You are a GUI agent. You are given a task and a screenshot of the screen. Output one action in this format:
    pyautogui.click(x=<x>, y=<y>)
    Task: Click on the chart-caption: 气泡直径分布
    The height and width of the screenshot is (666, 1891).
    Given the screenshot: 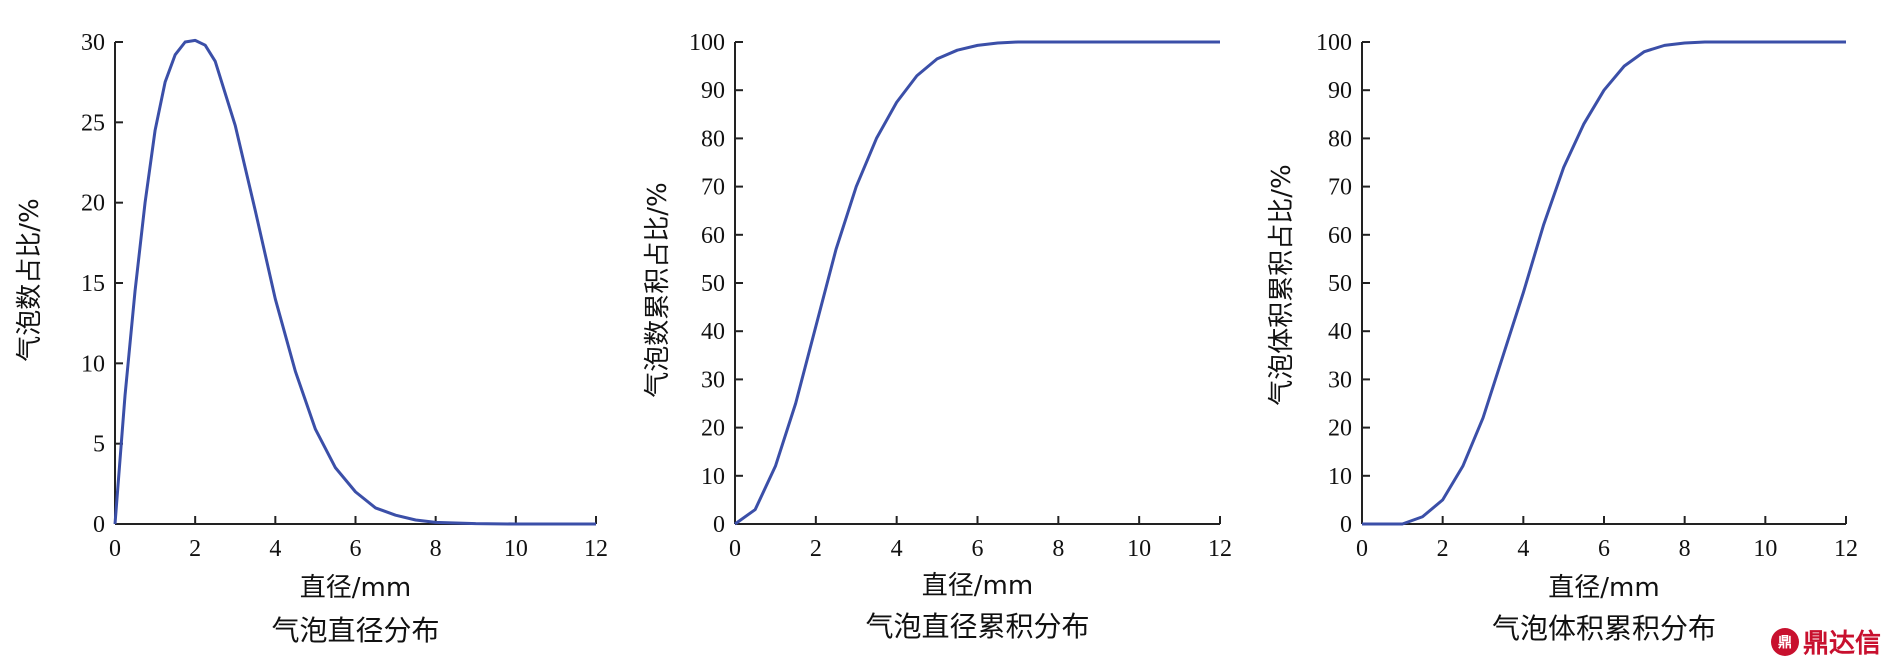 What is the action you would take?
    pyautogui.click(x=355, y=630)
    